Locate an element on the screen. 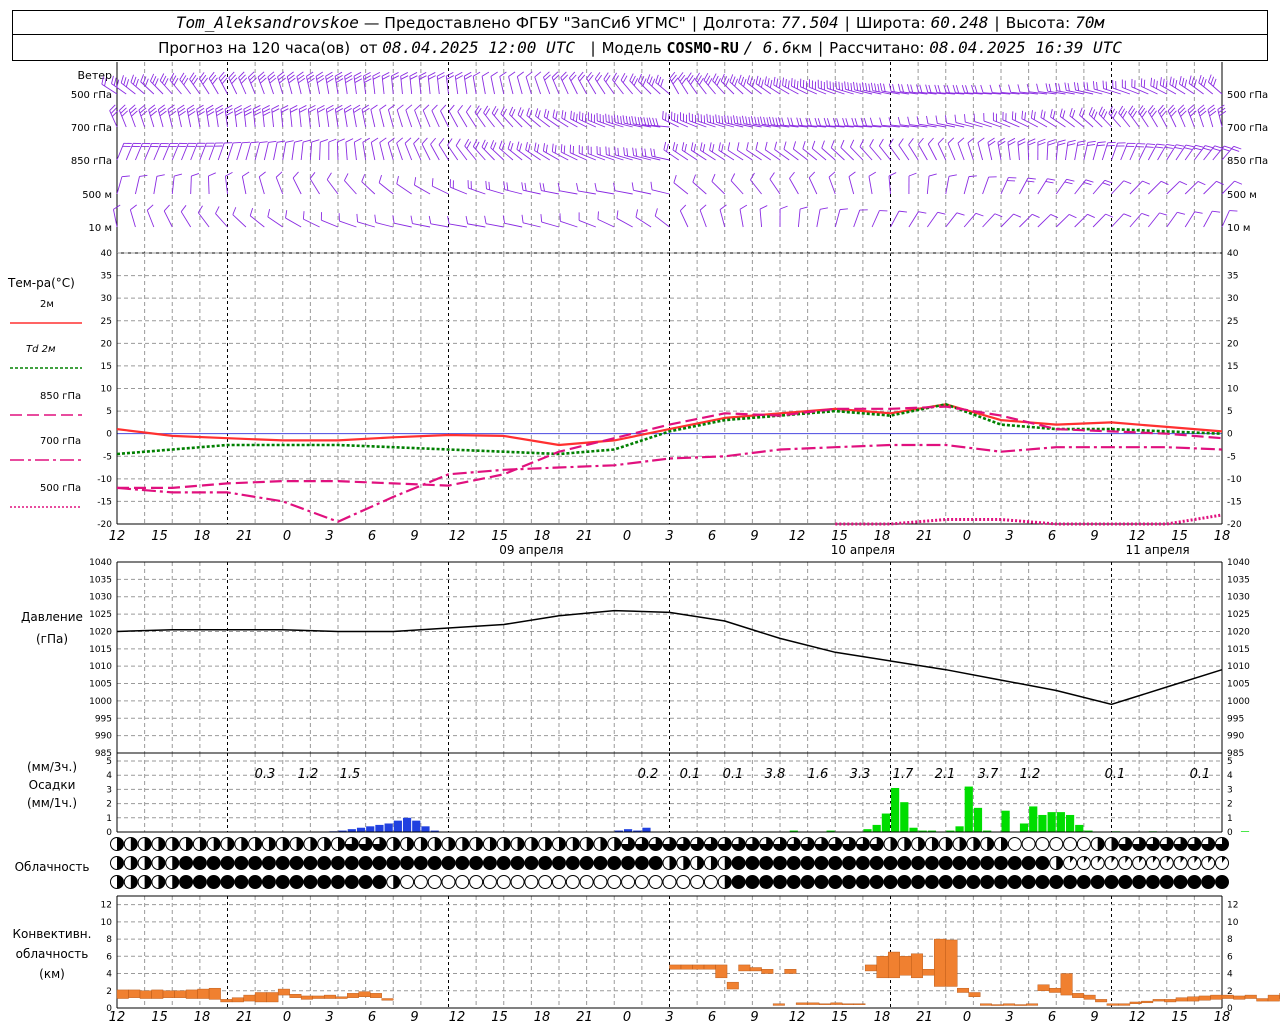 This screenshot has height=1024, width=1280. bottom-x-tick: 3 is located at coordinates (329, 1017).